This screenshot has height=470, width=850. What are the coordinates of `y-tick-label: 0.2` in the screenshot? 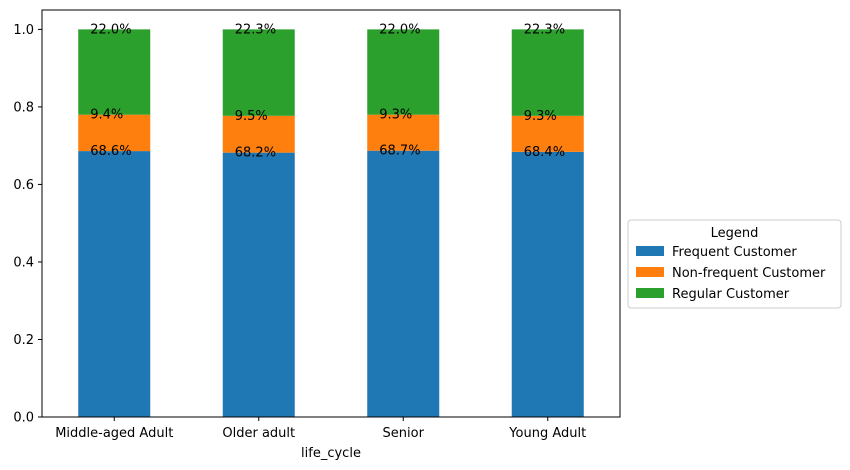 It's located at (23, 340).